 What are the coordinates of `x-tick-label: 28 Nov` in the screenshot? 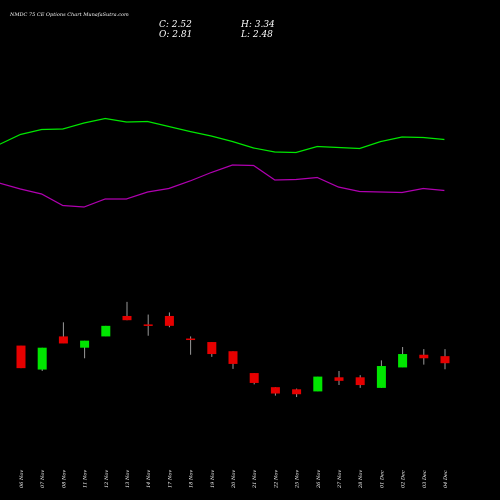 It's located at (361, 479).